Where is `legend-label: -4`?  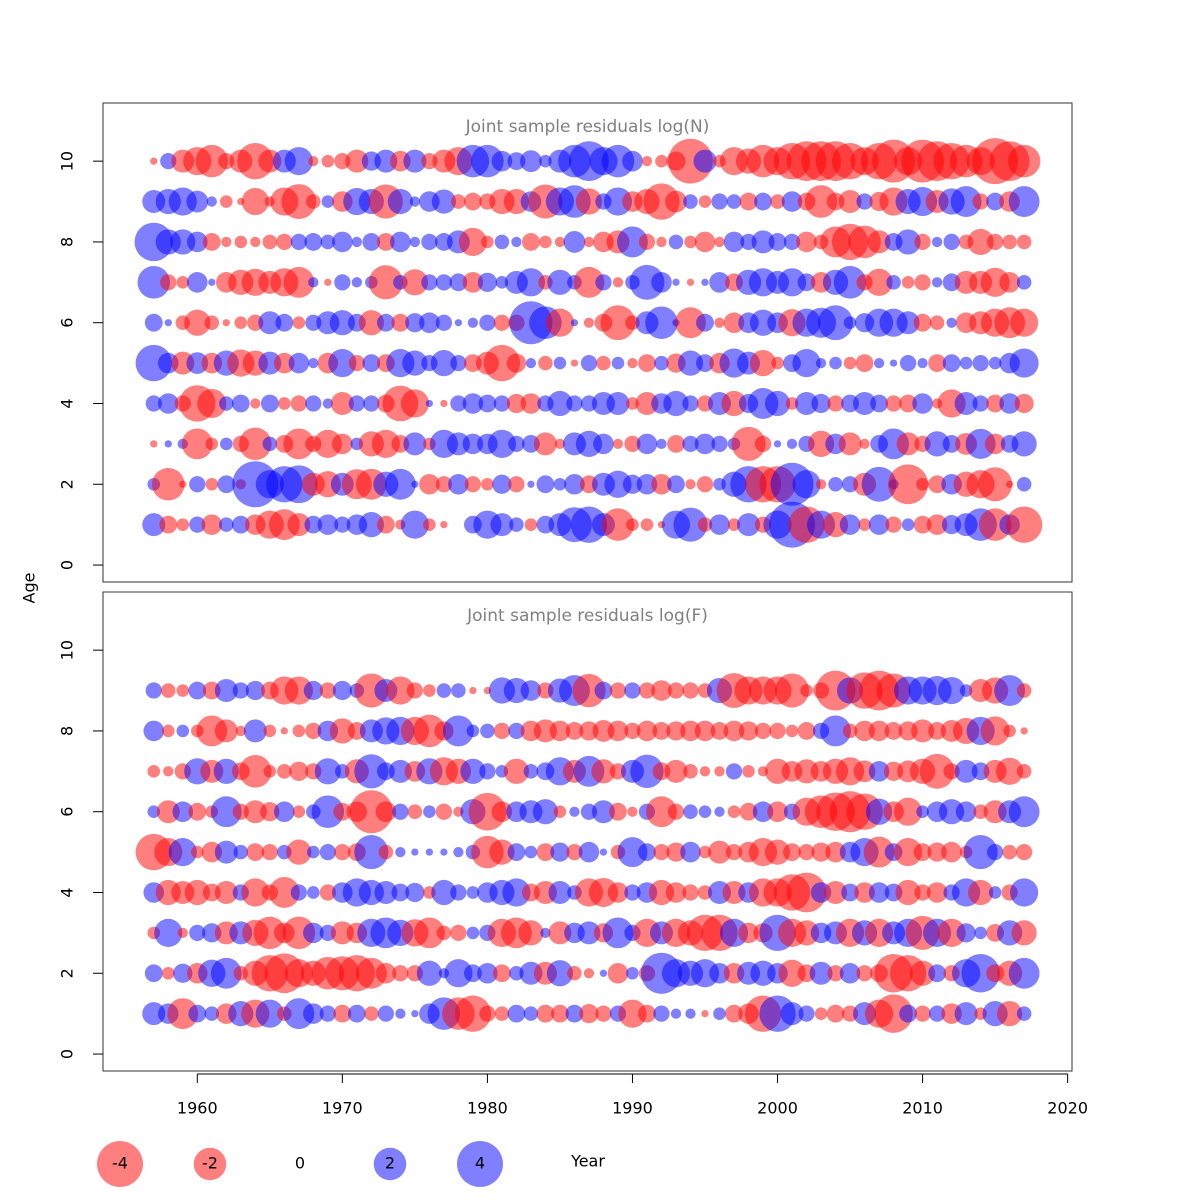
legend-label: -4 is located at coordinates (120, 1163).